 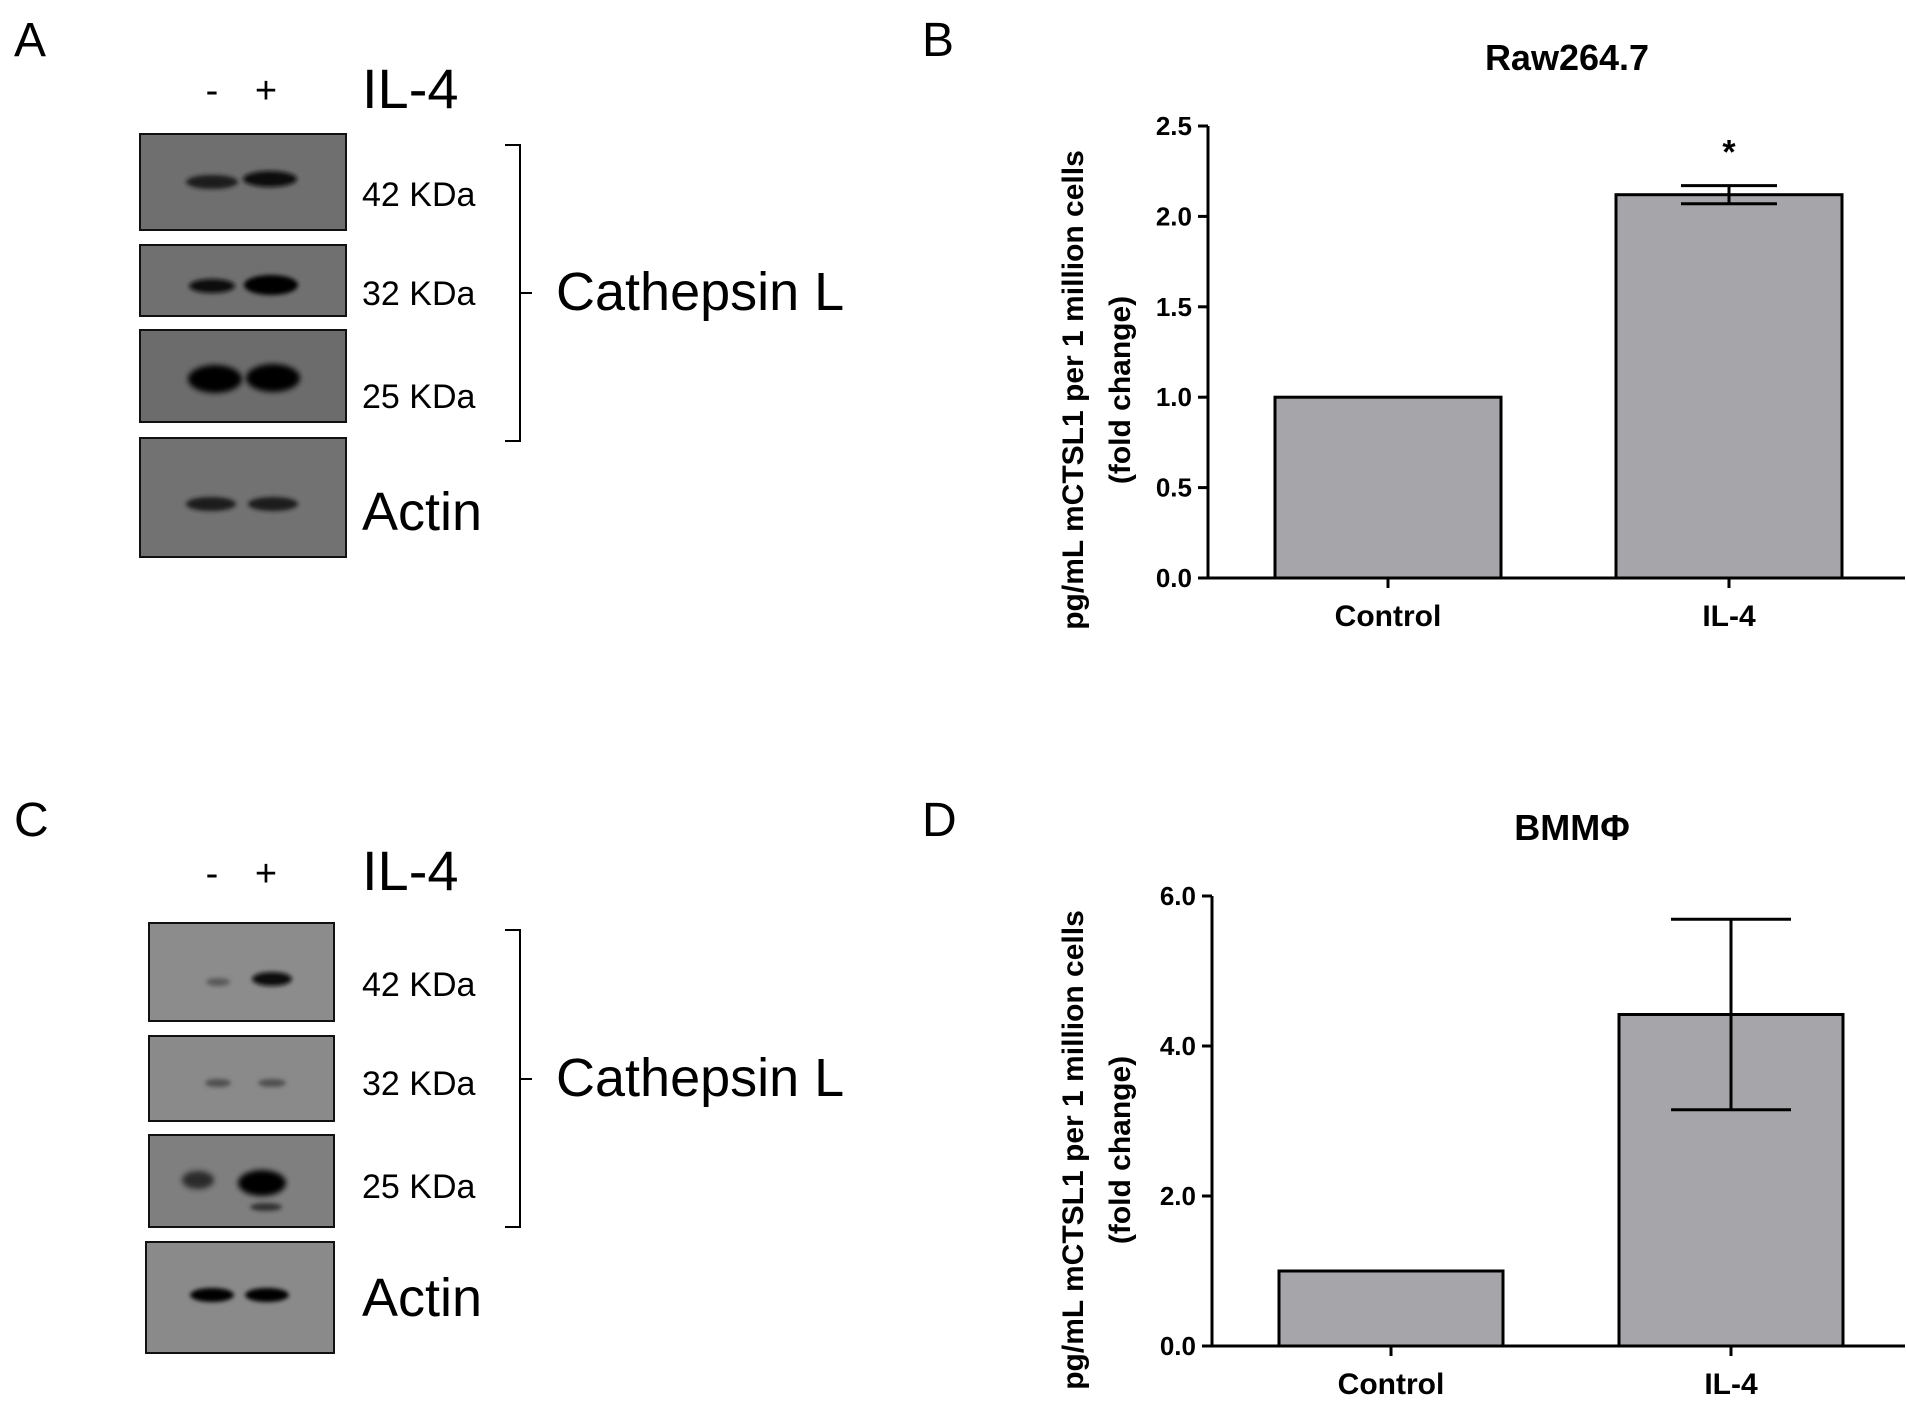 What do you see at coordinates (1729, 153) in the screenshot?
I see `significance-marker: *` at bounding box center [1729, 153].